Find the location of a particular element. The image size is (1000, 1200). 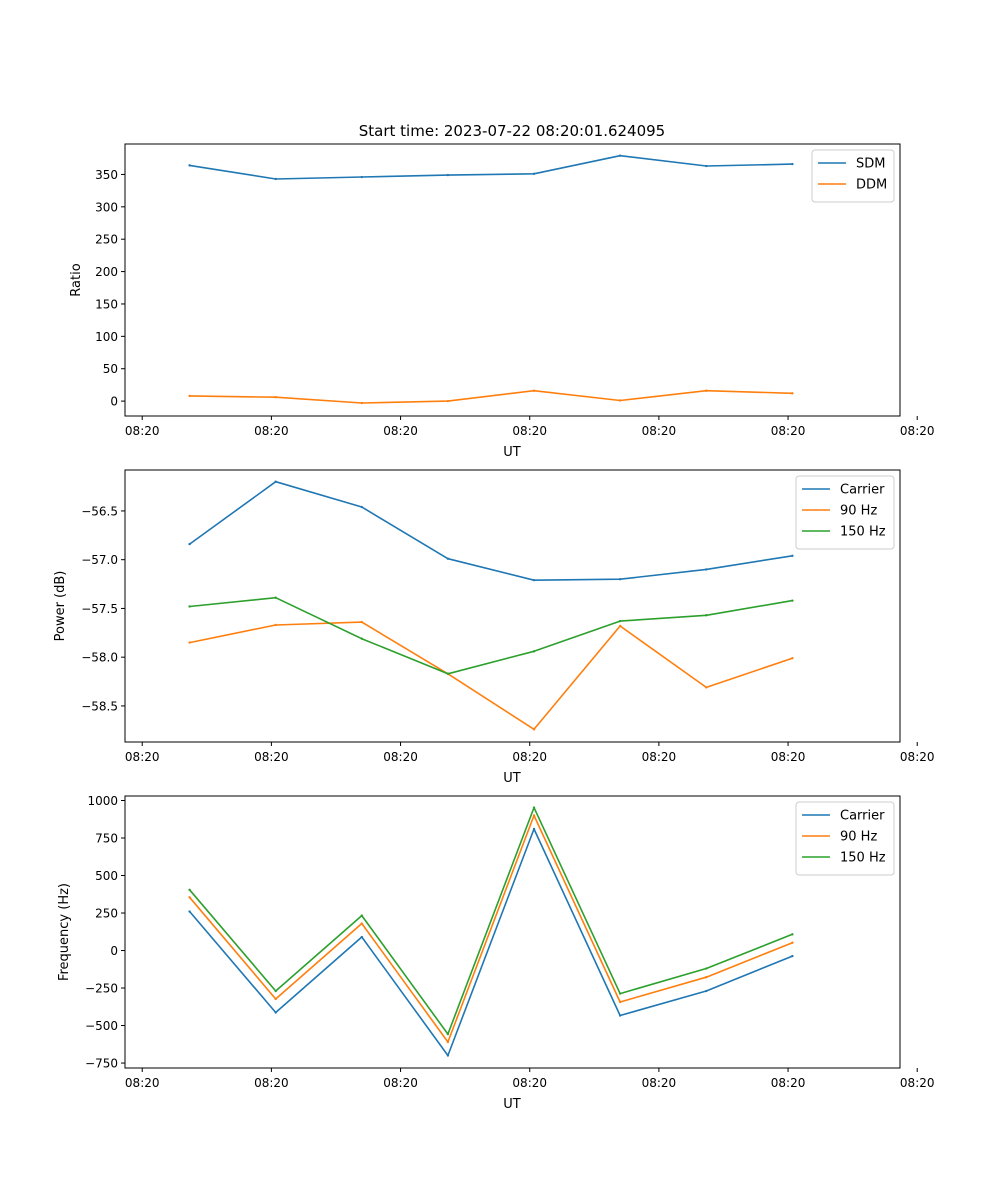

y-tick-label: −56.5 is located at coordinates (99, 511).